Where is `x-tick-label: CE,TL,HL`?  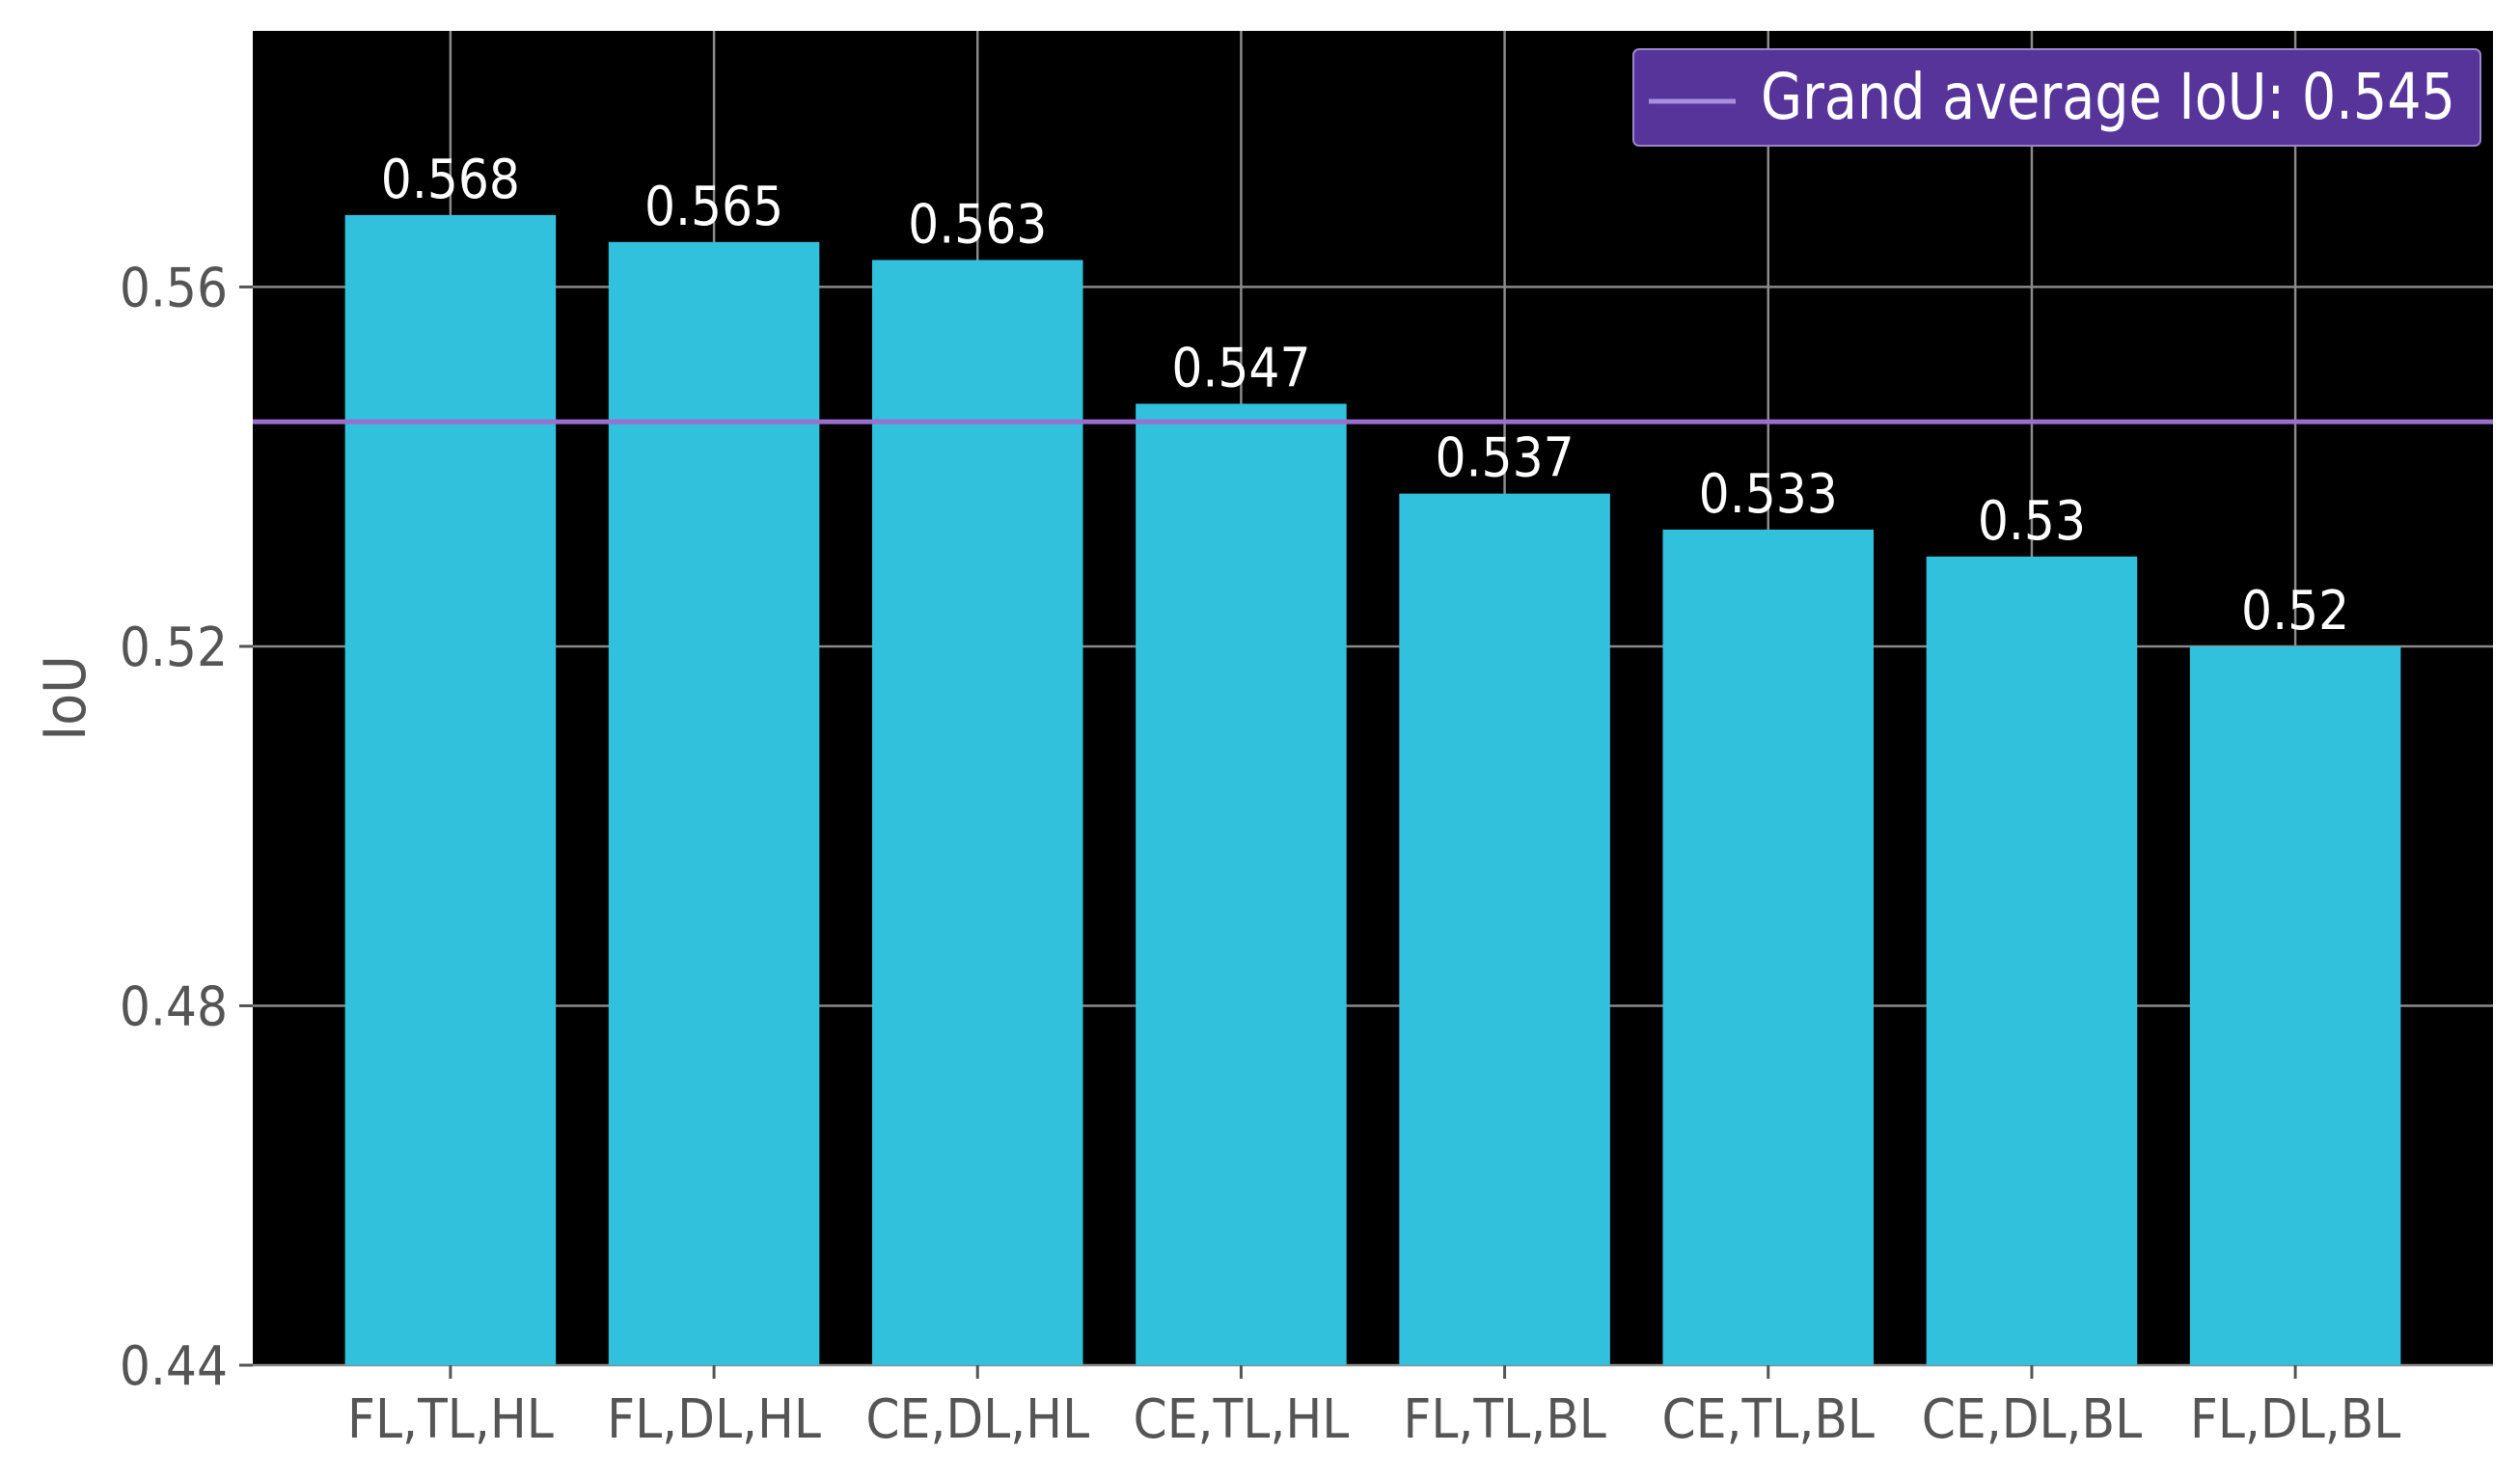
x-tick-label: CE,TL,HL is located at coordinates (1242, 1419).